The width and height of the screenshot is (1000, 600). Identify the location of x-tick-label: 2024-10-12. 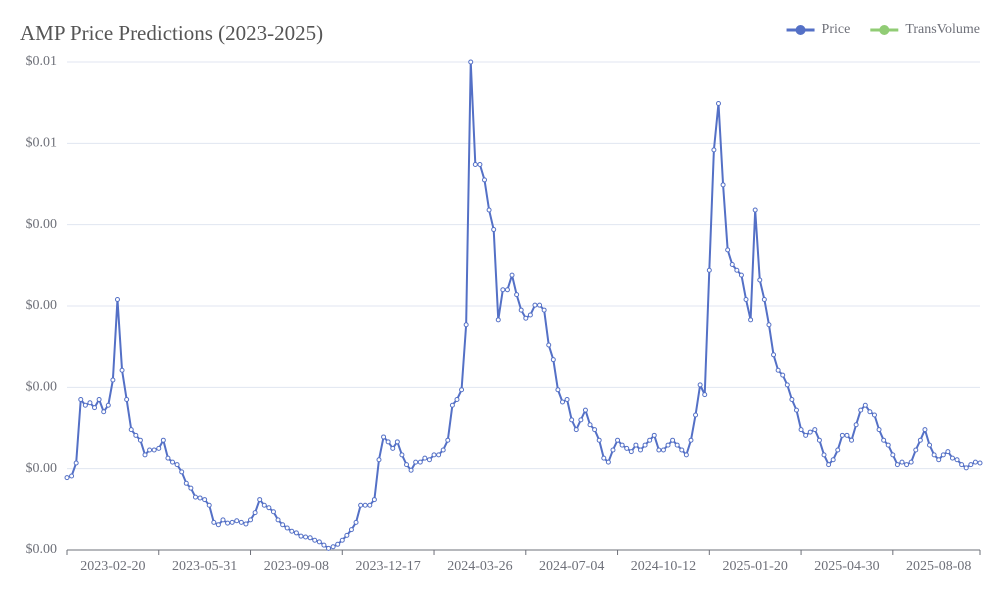
(663, 566).